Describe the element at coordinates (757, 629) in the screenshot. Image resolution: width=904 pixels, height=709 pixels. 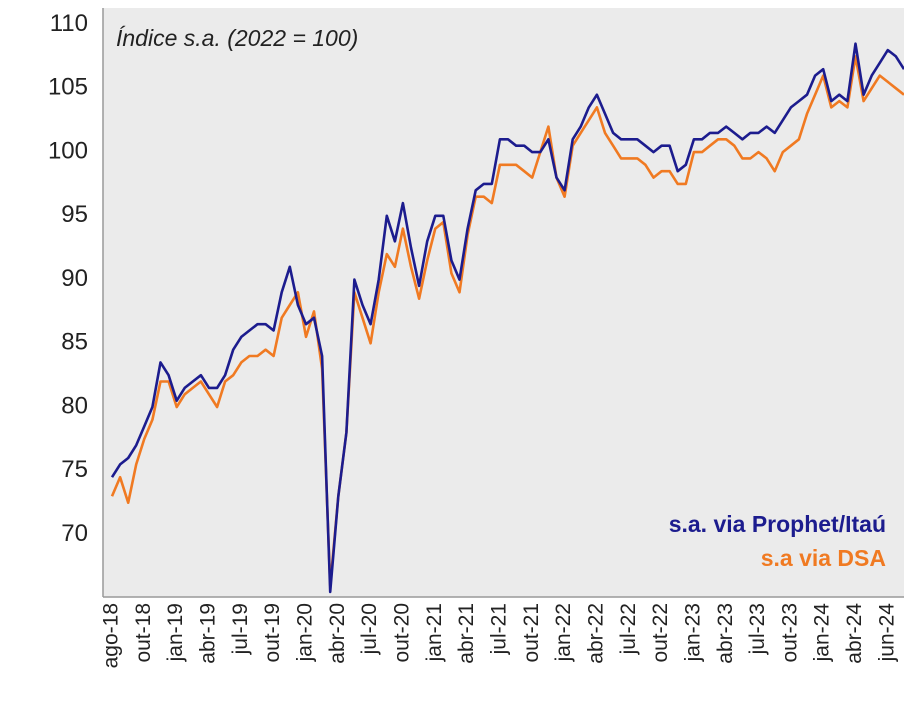
I see `x-tick-label: jul-23` at that location.